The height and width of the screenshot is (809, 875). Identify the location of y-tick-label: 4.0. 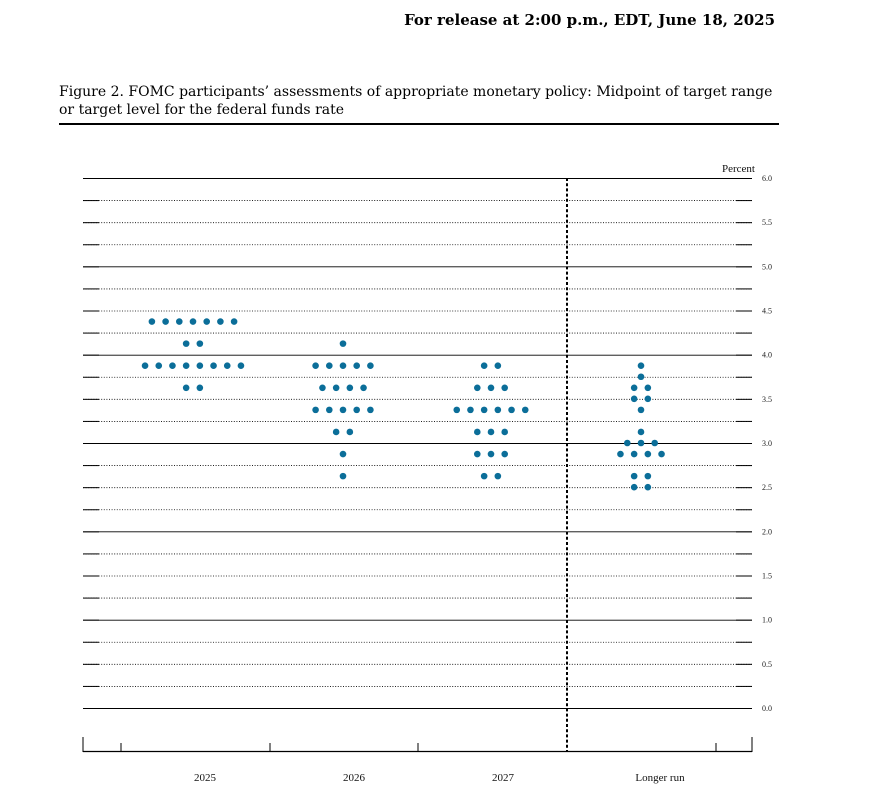
(767, 355).